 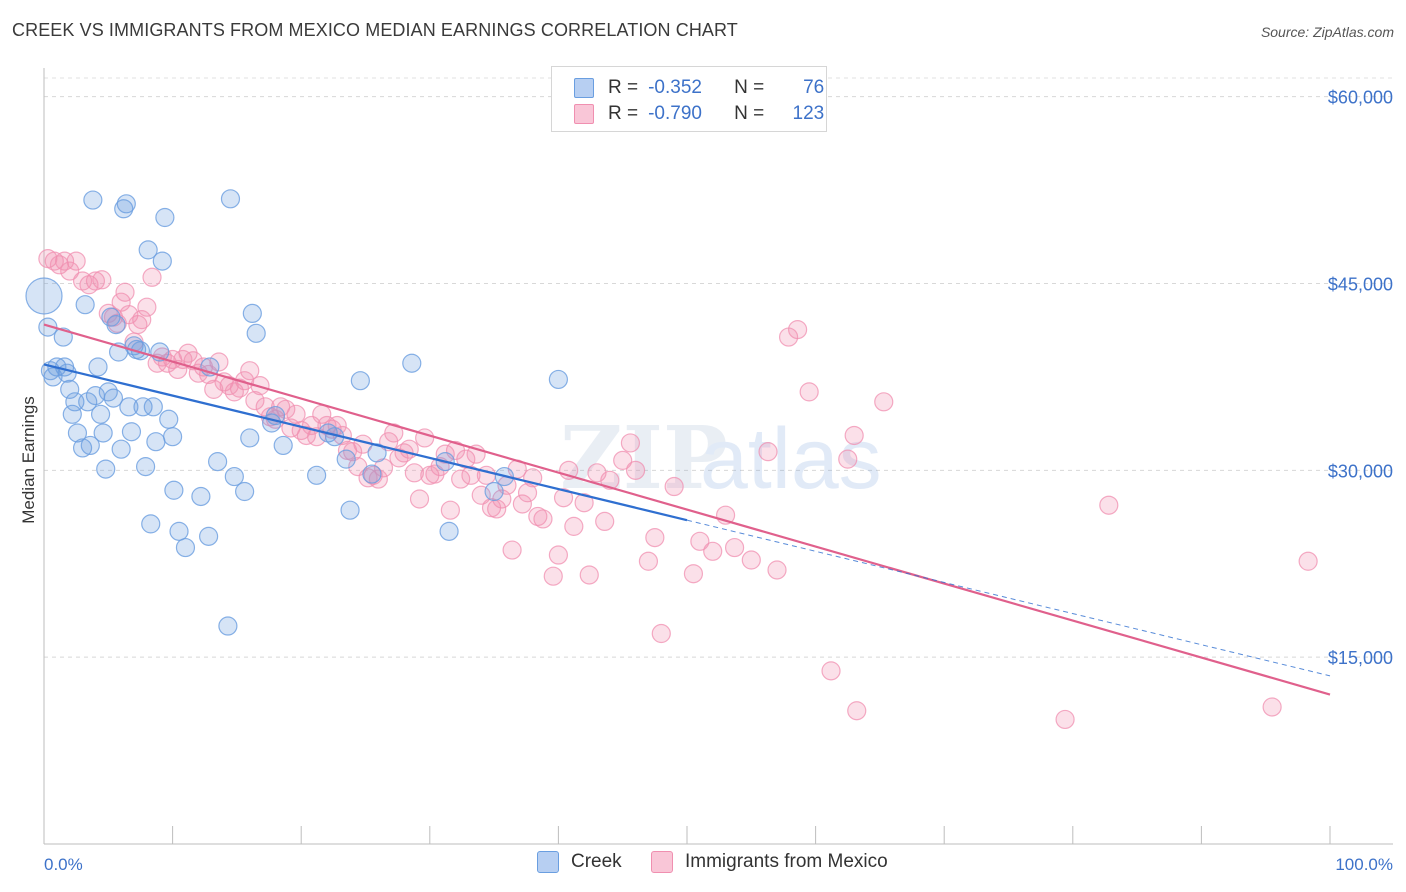 I want to click on legend-item-creek: Creek, so click(x=579, y=862).